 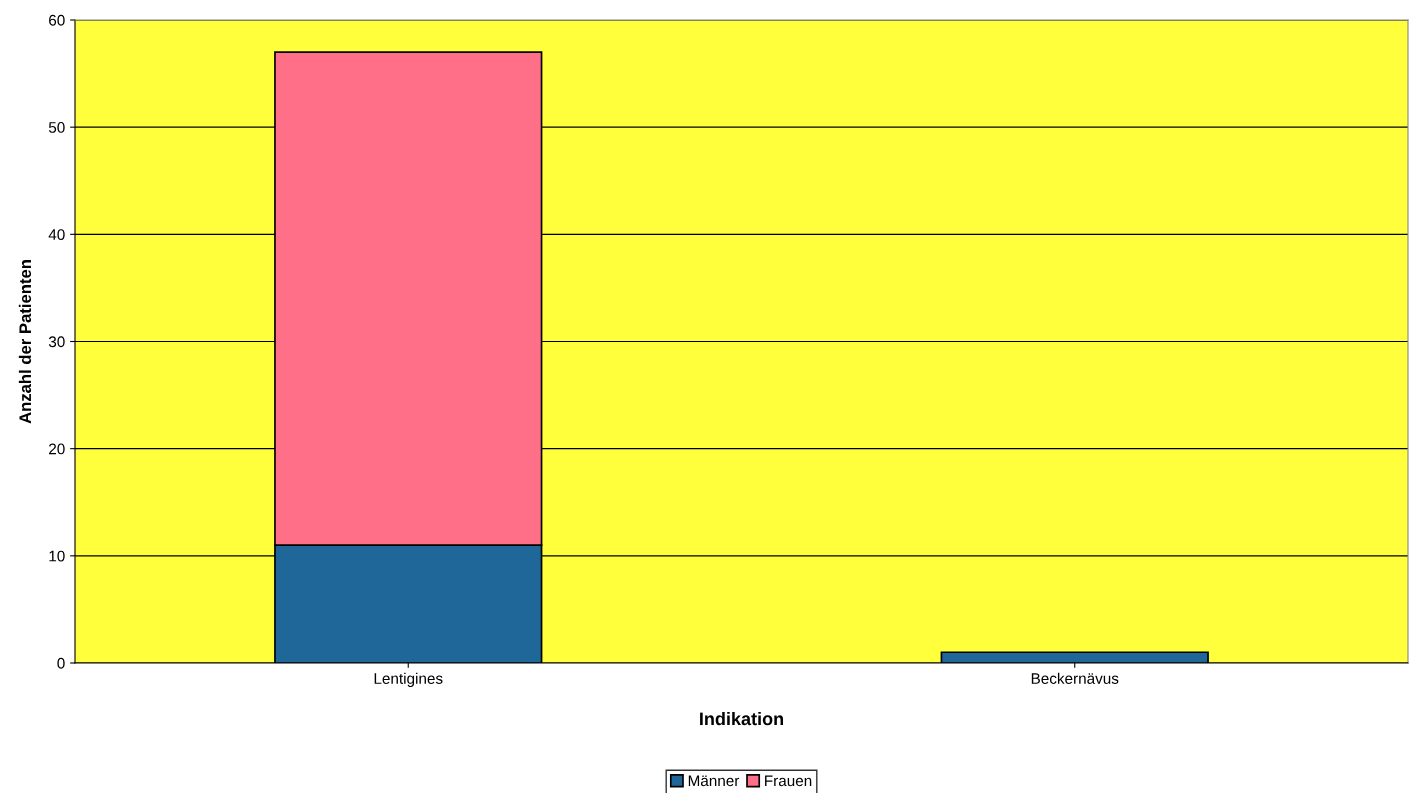 I want to click on y-tick-label: 50, so click(x=56, y=127).